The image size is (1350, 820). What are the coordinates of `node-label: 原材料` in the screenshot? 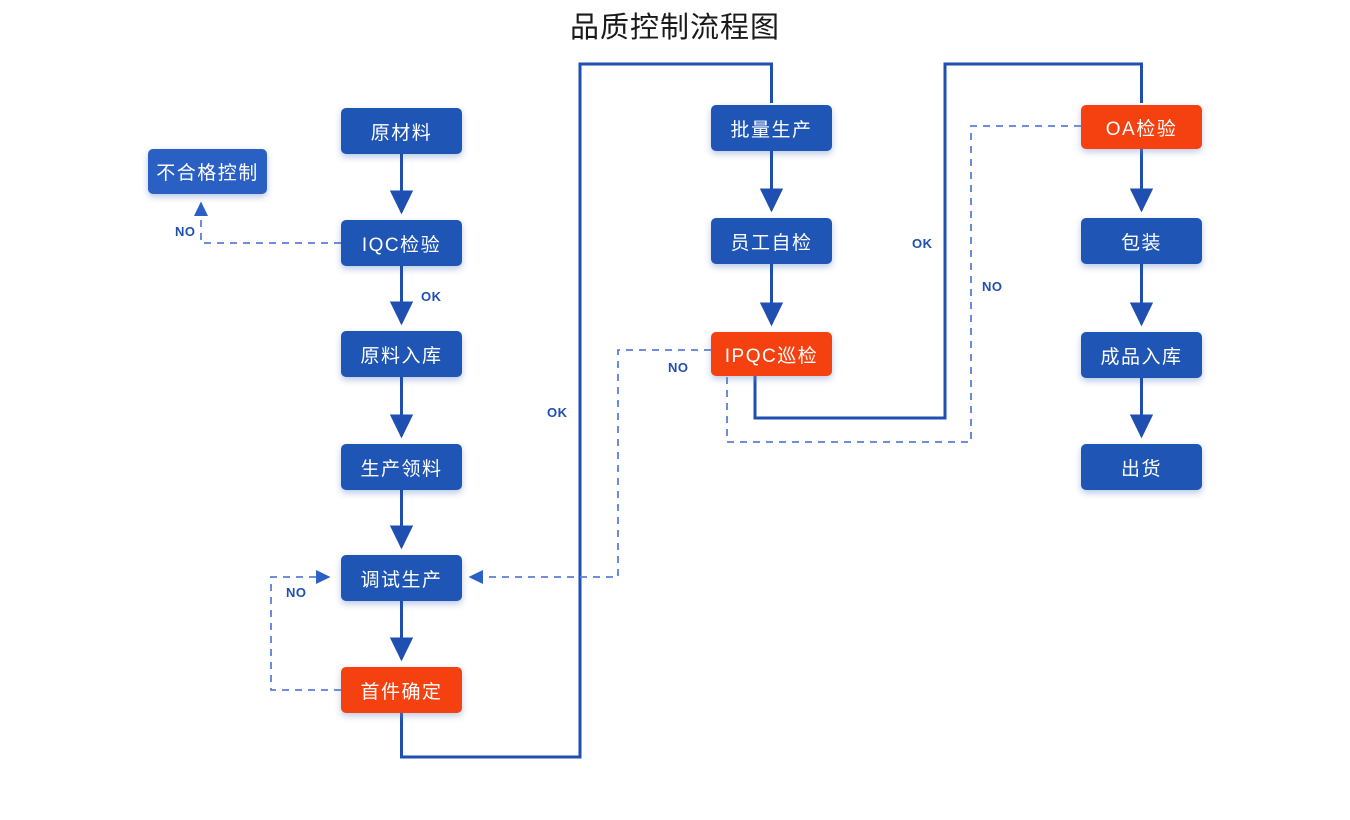 It's located at (401, 133).